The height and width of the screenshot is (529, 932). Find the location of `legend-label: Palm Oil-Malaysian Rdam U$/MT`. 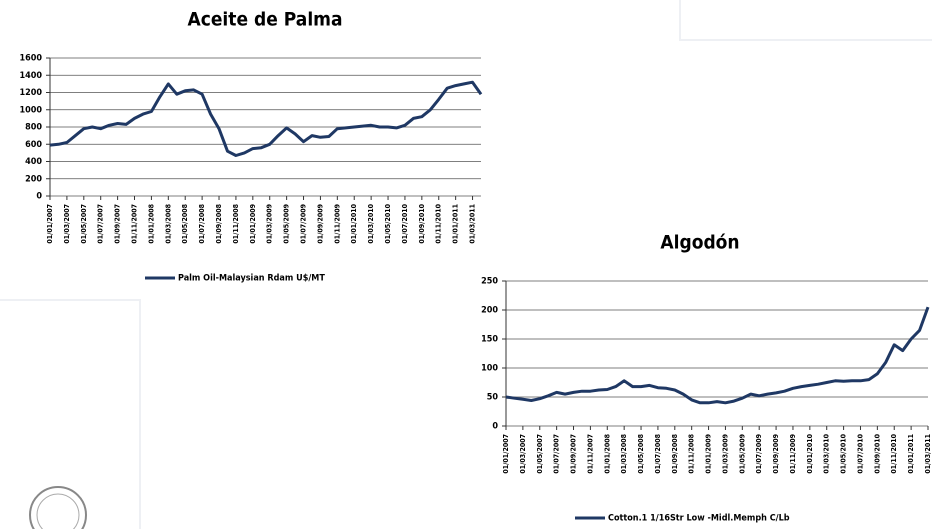

legend-label: Palm Oil-Malaysian Rdam U$/MT is located at coordinates (251, 279).